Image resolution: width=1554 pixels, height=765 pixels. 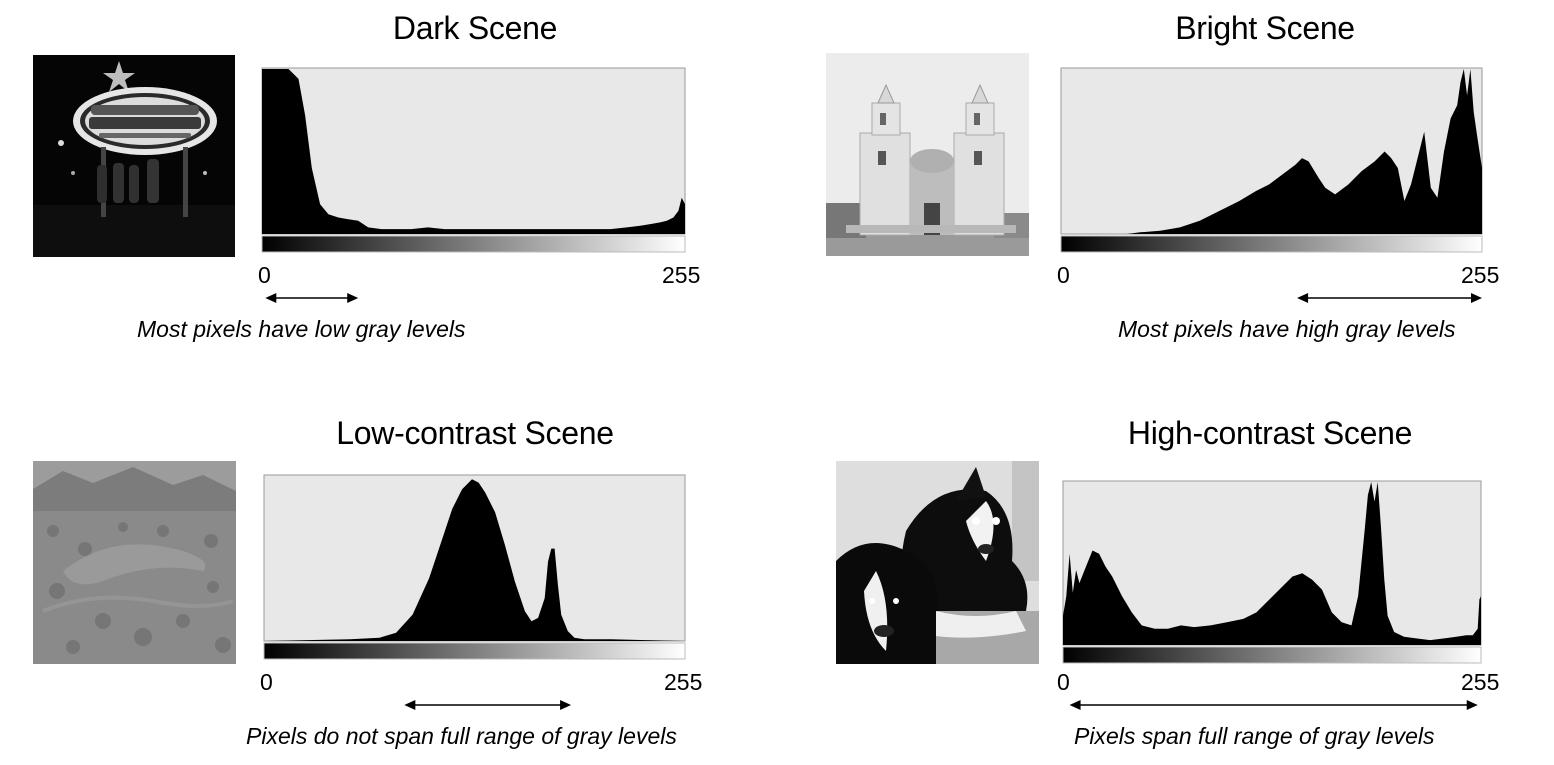 I want to click on dark-scene-title: Dark Scene, so click(x=475, y=28).